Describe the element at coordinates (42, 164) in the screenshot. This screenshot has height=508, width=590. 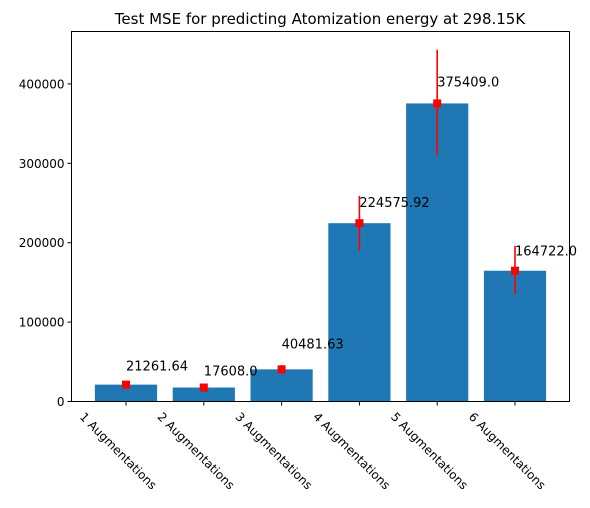
I see `y-tick-label: 300000` at that location.